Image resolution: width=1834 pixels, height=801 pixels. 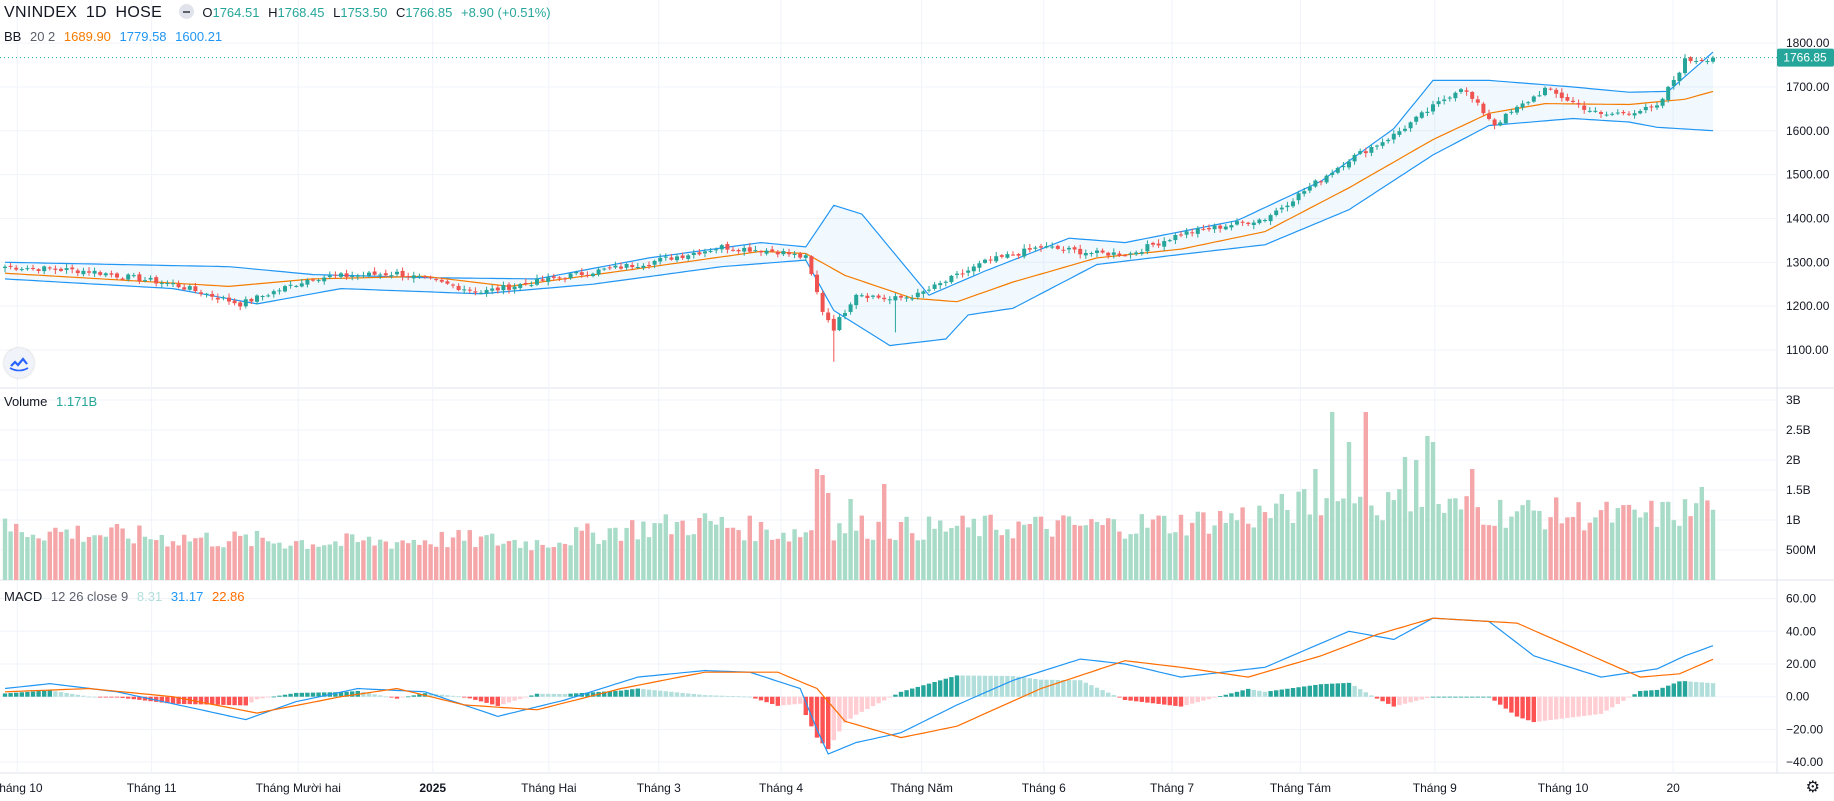 I want to click on macd-label: MACD, so click(x=23, y=596).